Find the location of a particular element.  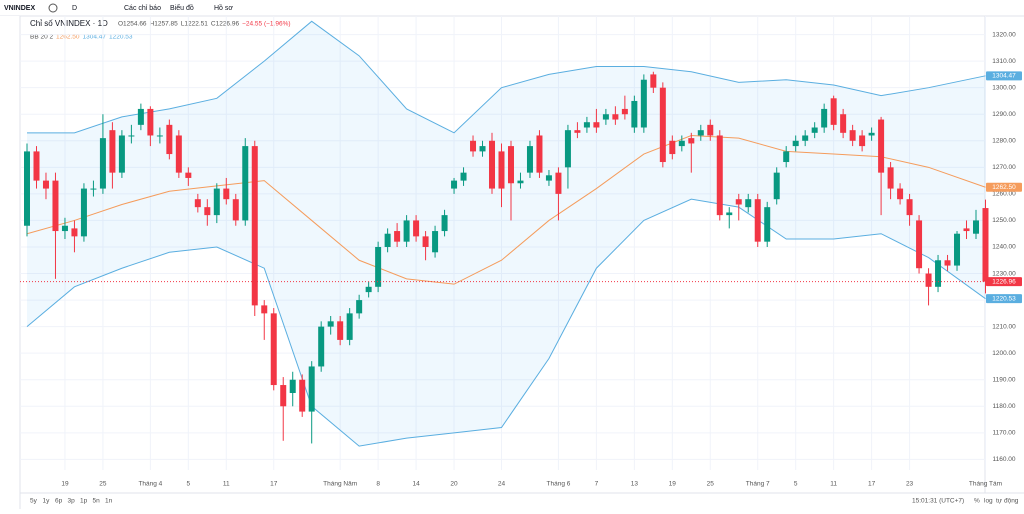

add-icon is located at coordinates (53, 8).